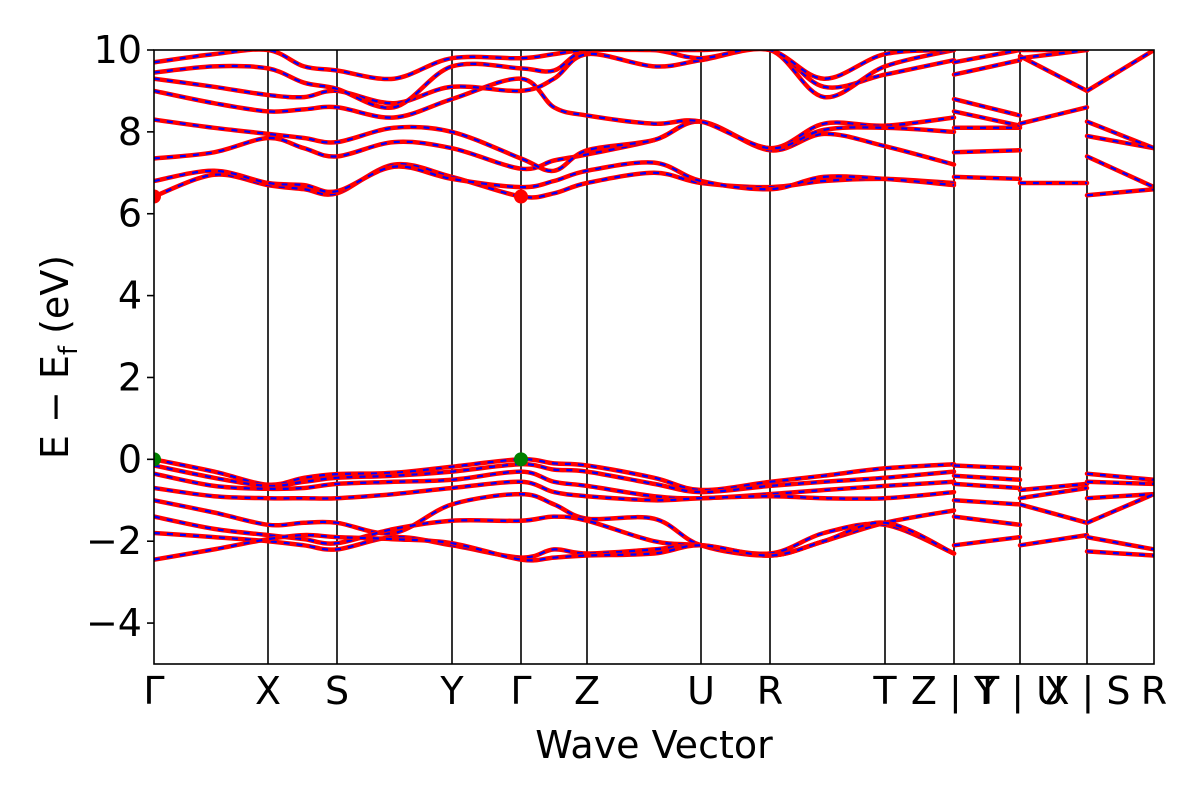  I want to click on x-tick-label: U, so click(701, 691).